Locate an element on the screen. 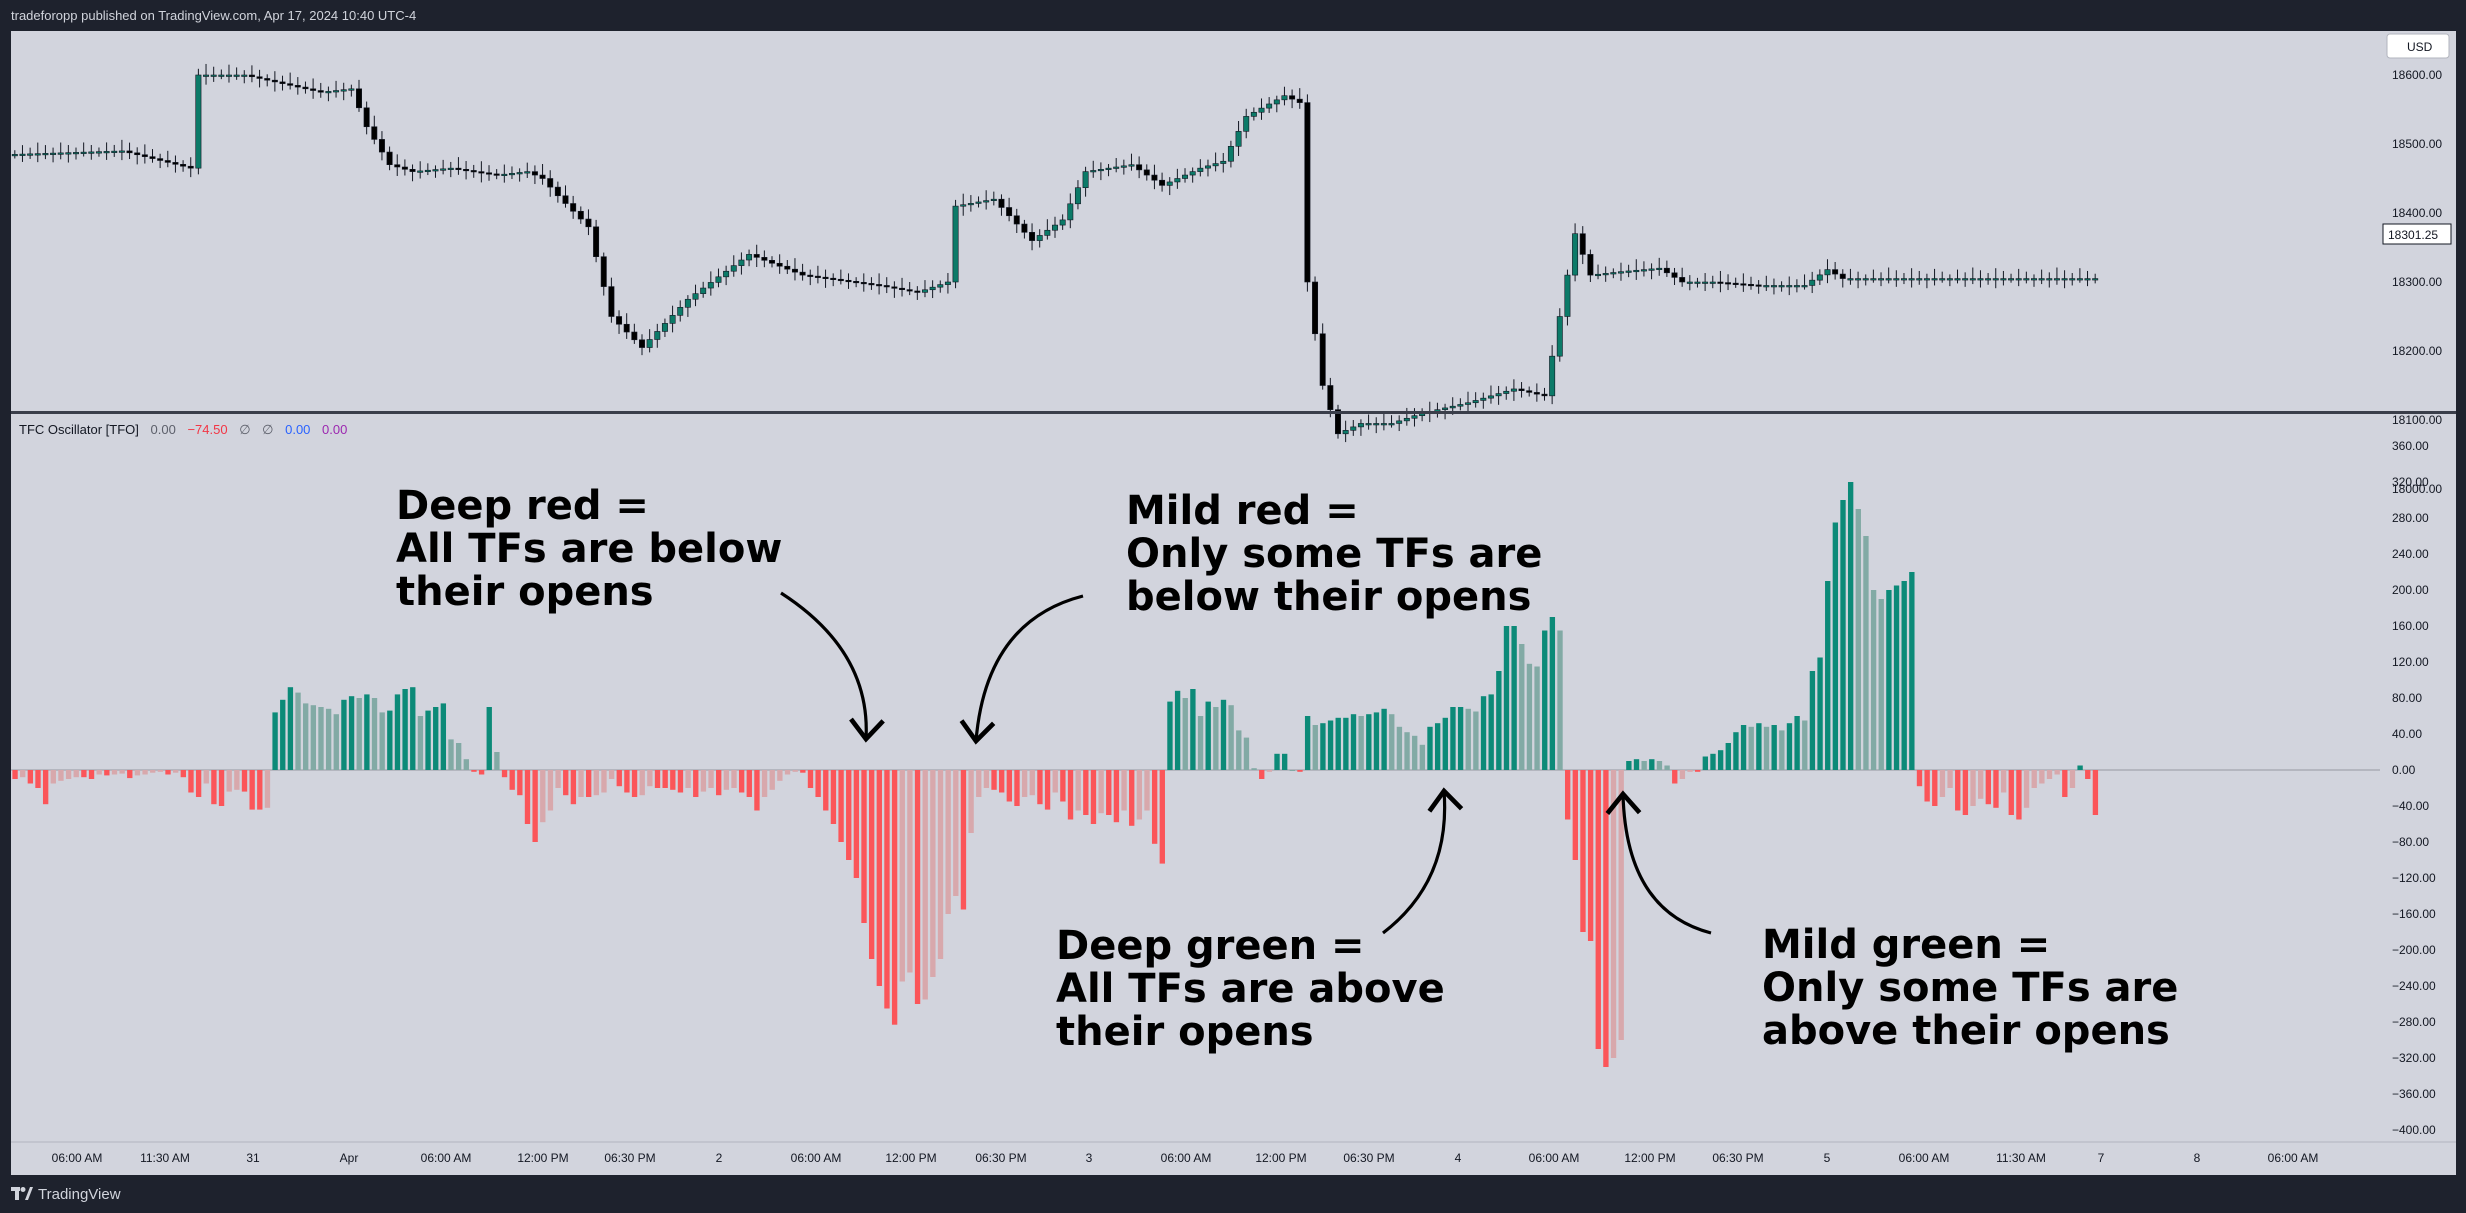 This screenshot has height=1213, width=2466. pane-separator is located at coordinates (1233, 412).